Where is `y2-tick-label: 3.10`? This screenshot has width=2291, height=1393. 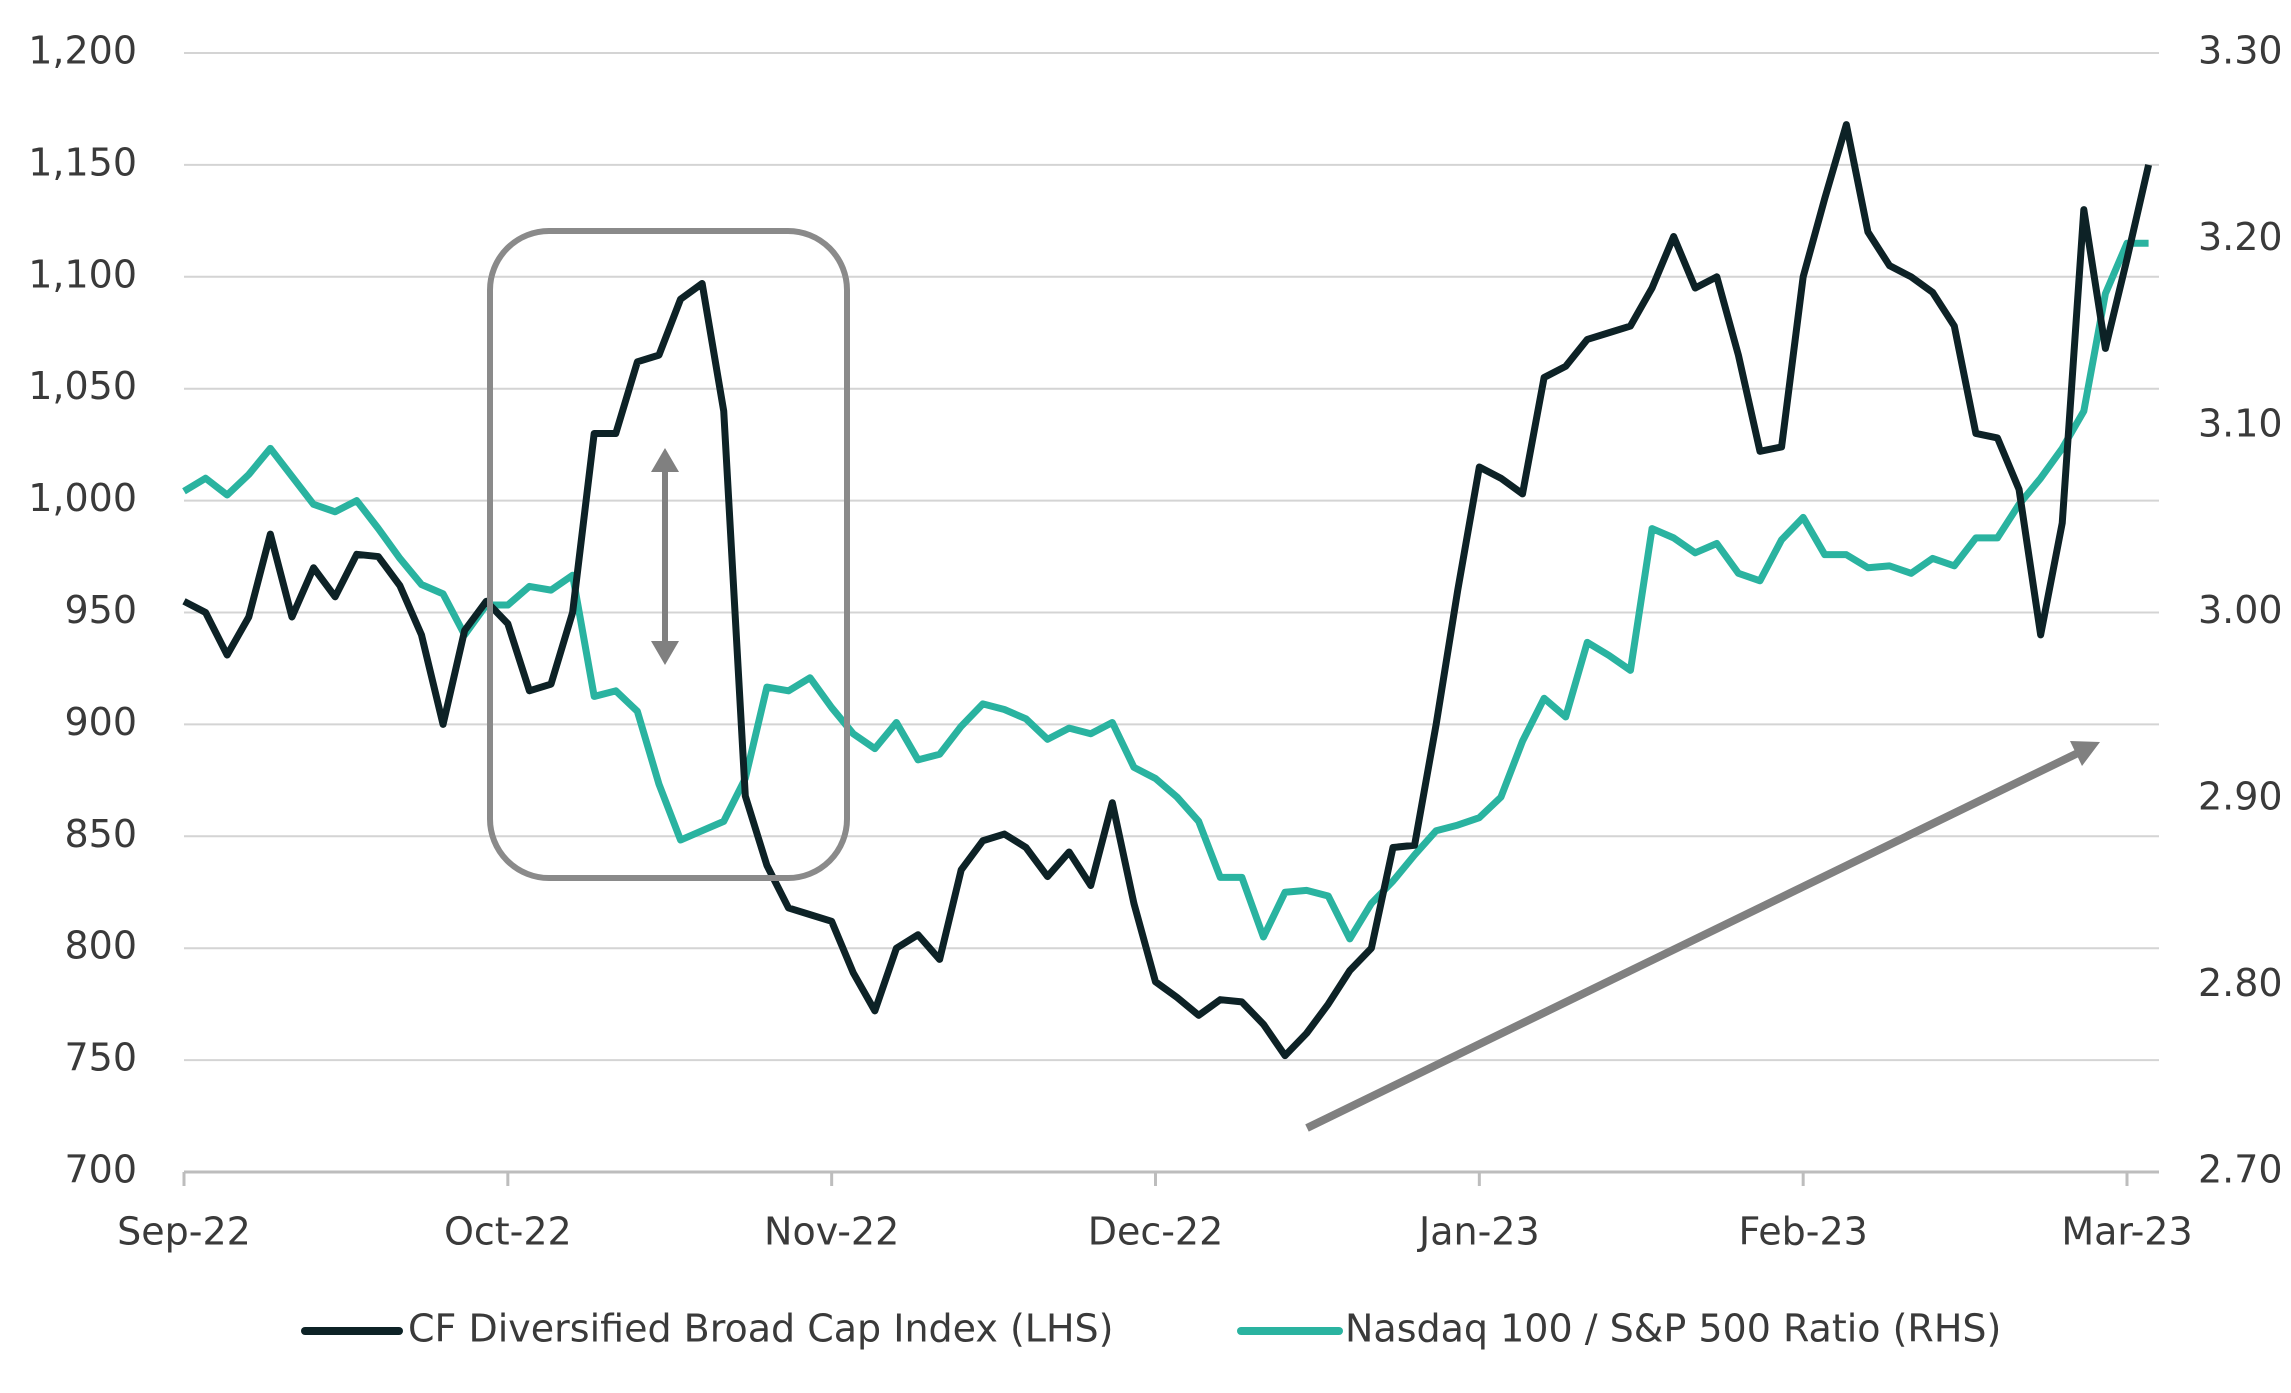 y2-tick-label: 3.10 is located at coordinates (2240, 424).